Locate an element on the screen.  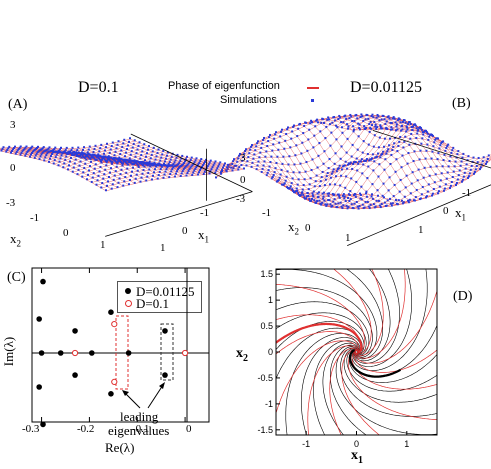
panel-c-xtick-label-0: -0.3 is located at coordinates (31, 429).